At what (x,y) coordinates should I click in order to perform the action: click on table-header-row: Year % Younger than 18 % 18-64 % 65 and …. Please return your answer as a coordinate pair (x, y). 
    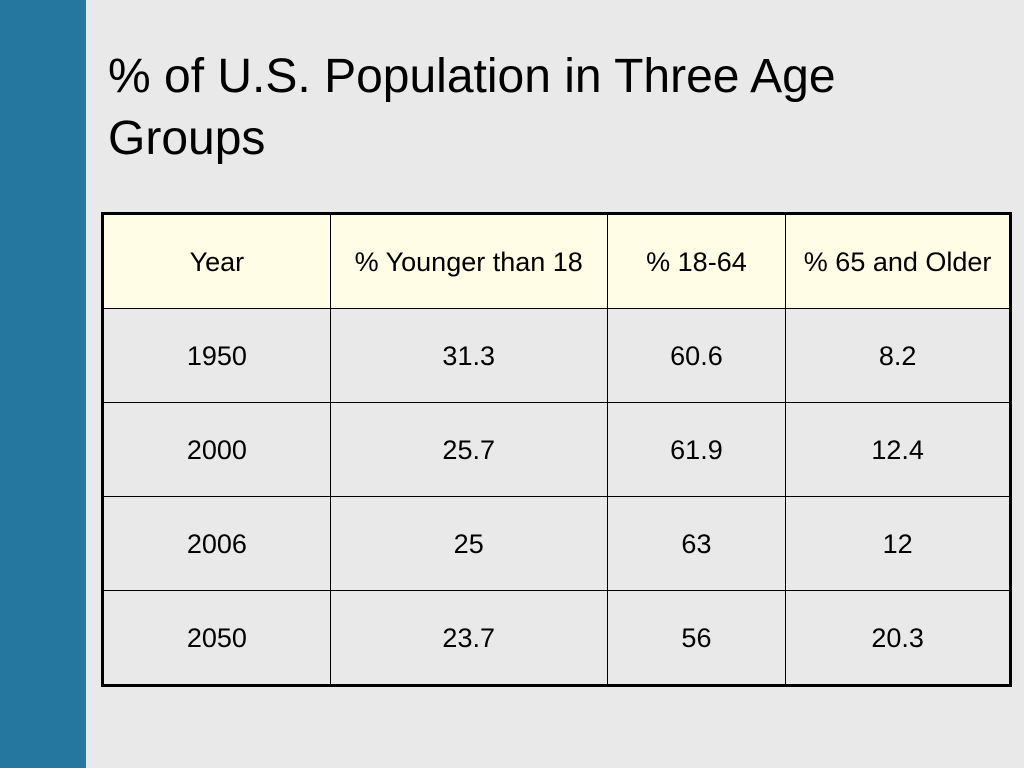
    Looking at the image, I should click on (556, 261).